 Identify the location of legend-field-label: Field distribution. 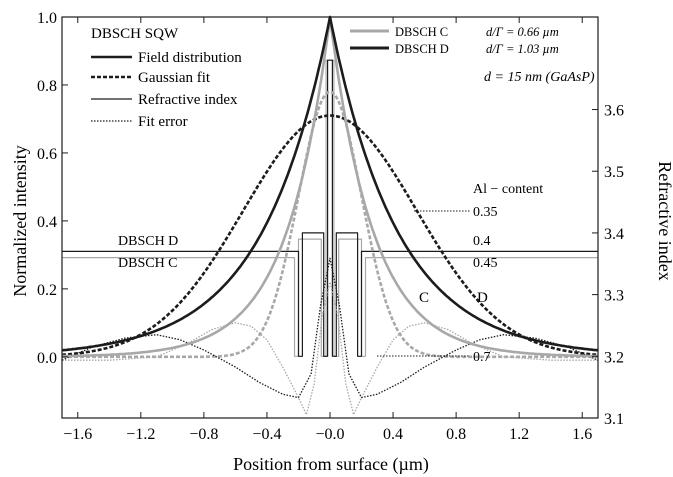
(190, 58).